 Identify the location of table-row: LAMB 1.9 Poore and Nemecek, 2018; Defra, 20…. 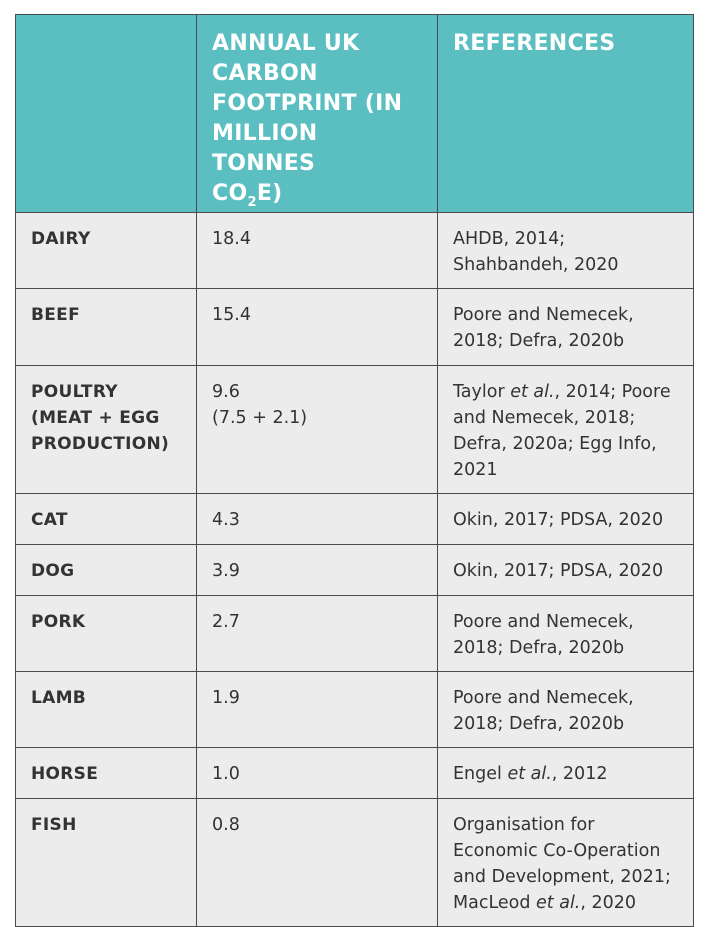
(354, 709).